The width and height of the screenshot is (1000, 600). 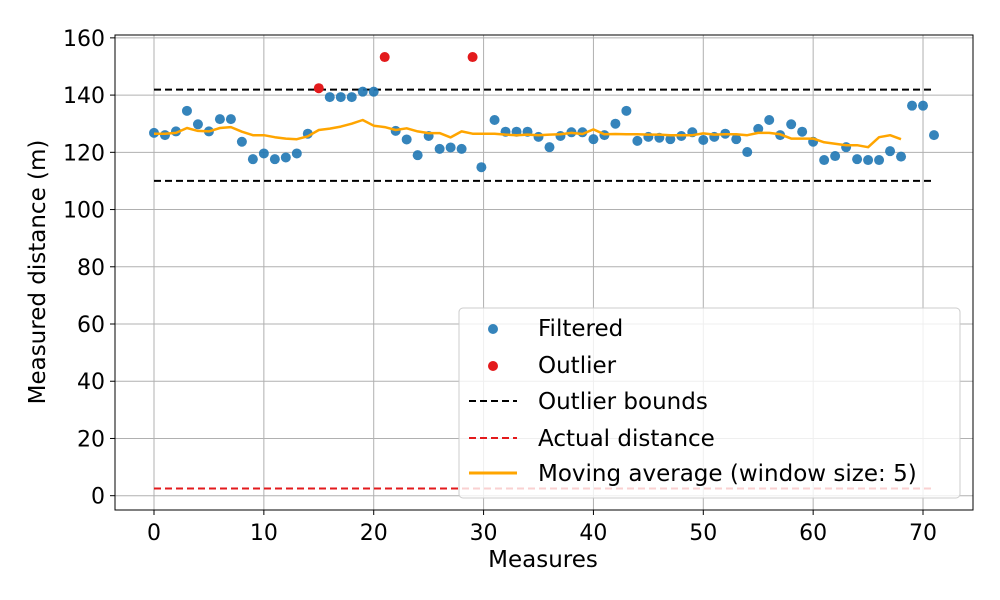 What do you see at coordinates (727, 474) in the screenshot?
I see `legend-label-moving-average: Moving average (window size: 5)` at bounding box center [727, 474].